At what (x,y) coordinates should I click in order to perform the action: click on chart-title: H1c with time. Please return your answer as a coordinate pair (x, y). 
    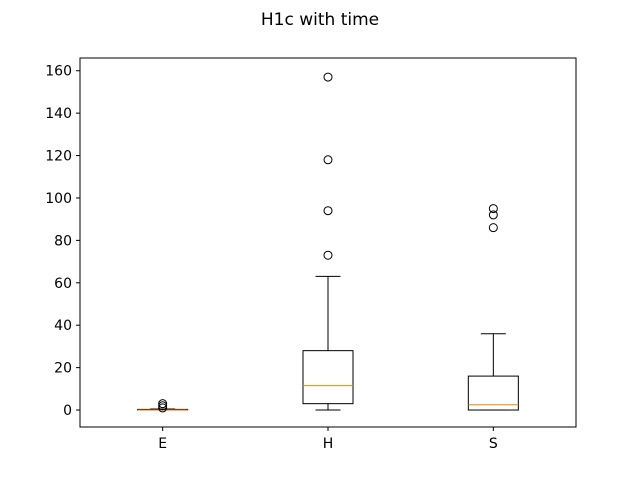
    Looking at the image, I should click on (320, 20).